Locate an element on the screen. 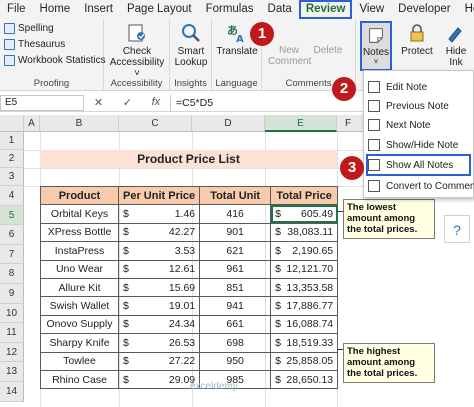  unit-price-cell: $12.61 is located at coordinates (159, 269).